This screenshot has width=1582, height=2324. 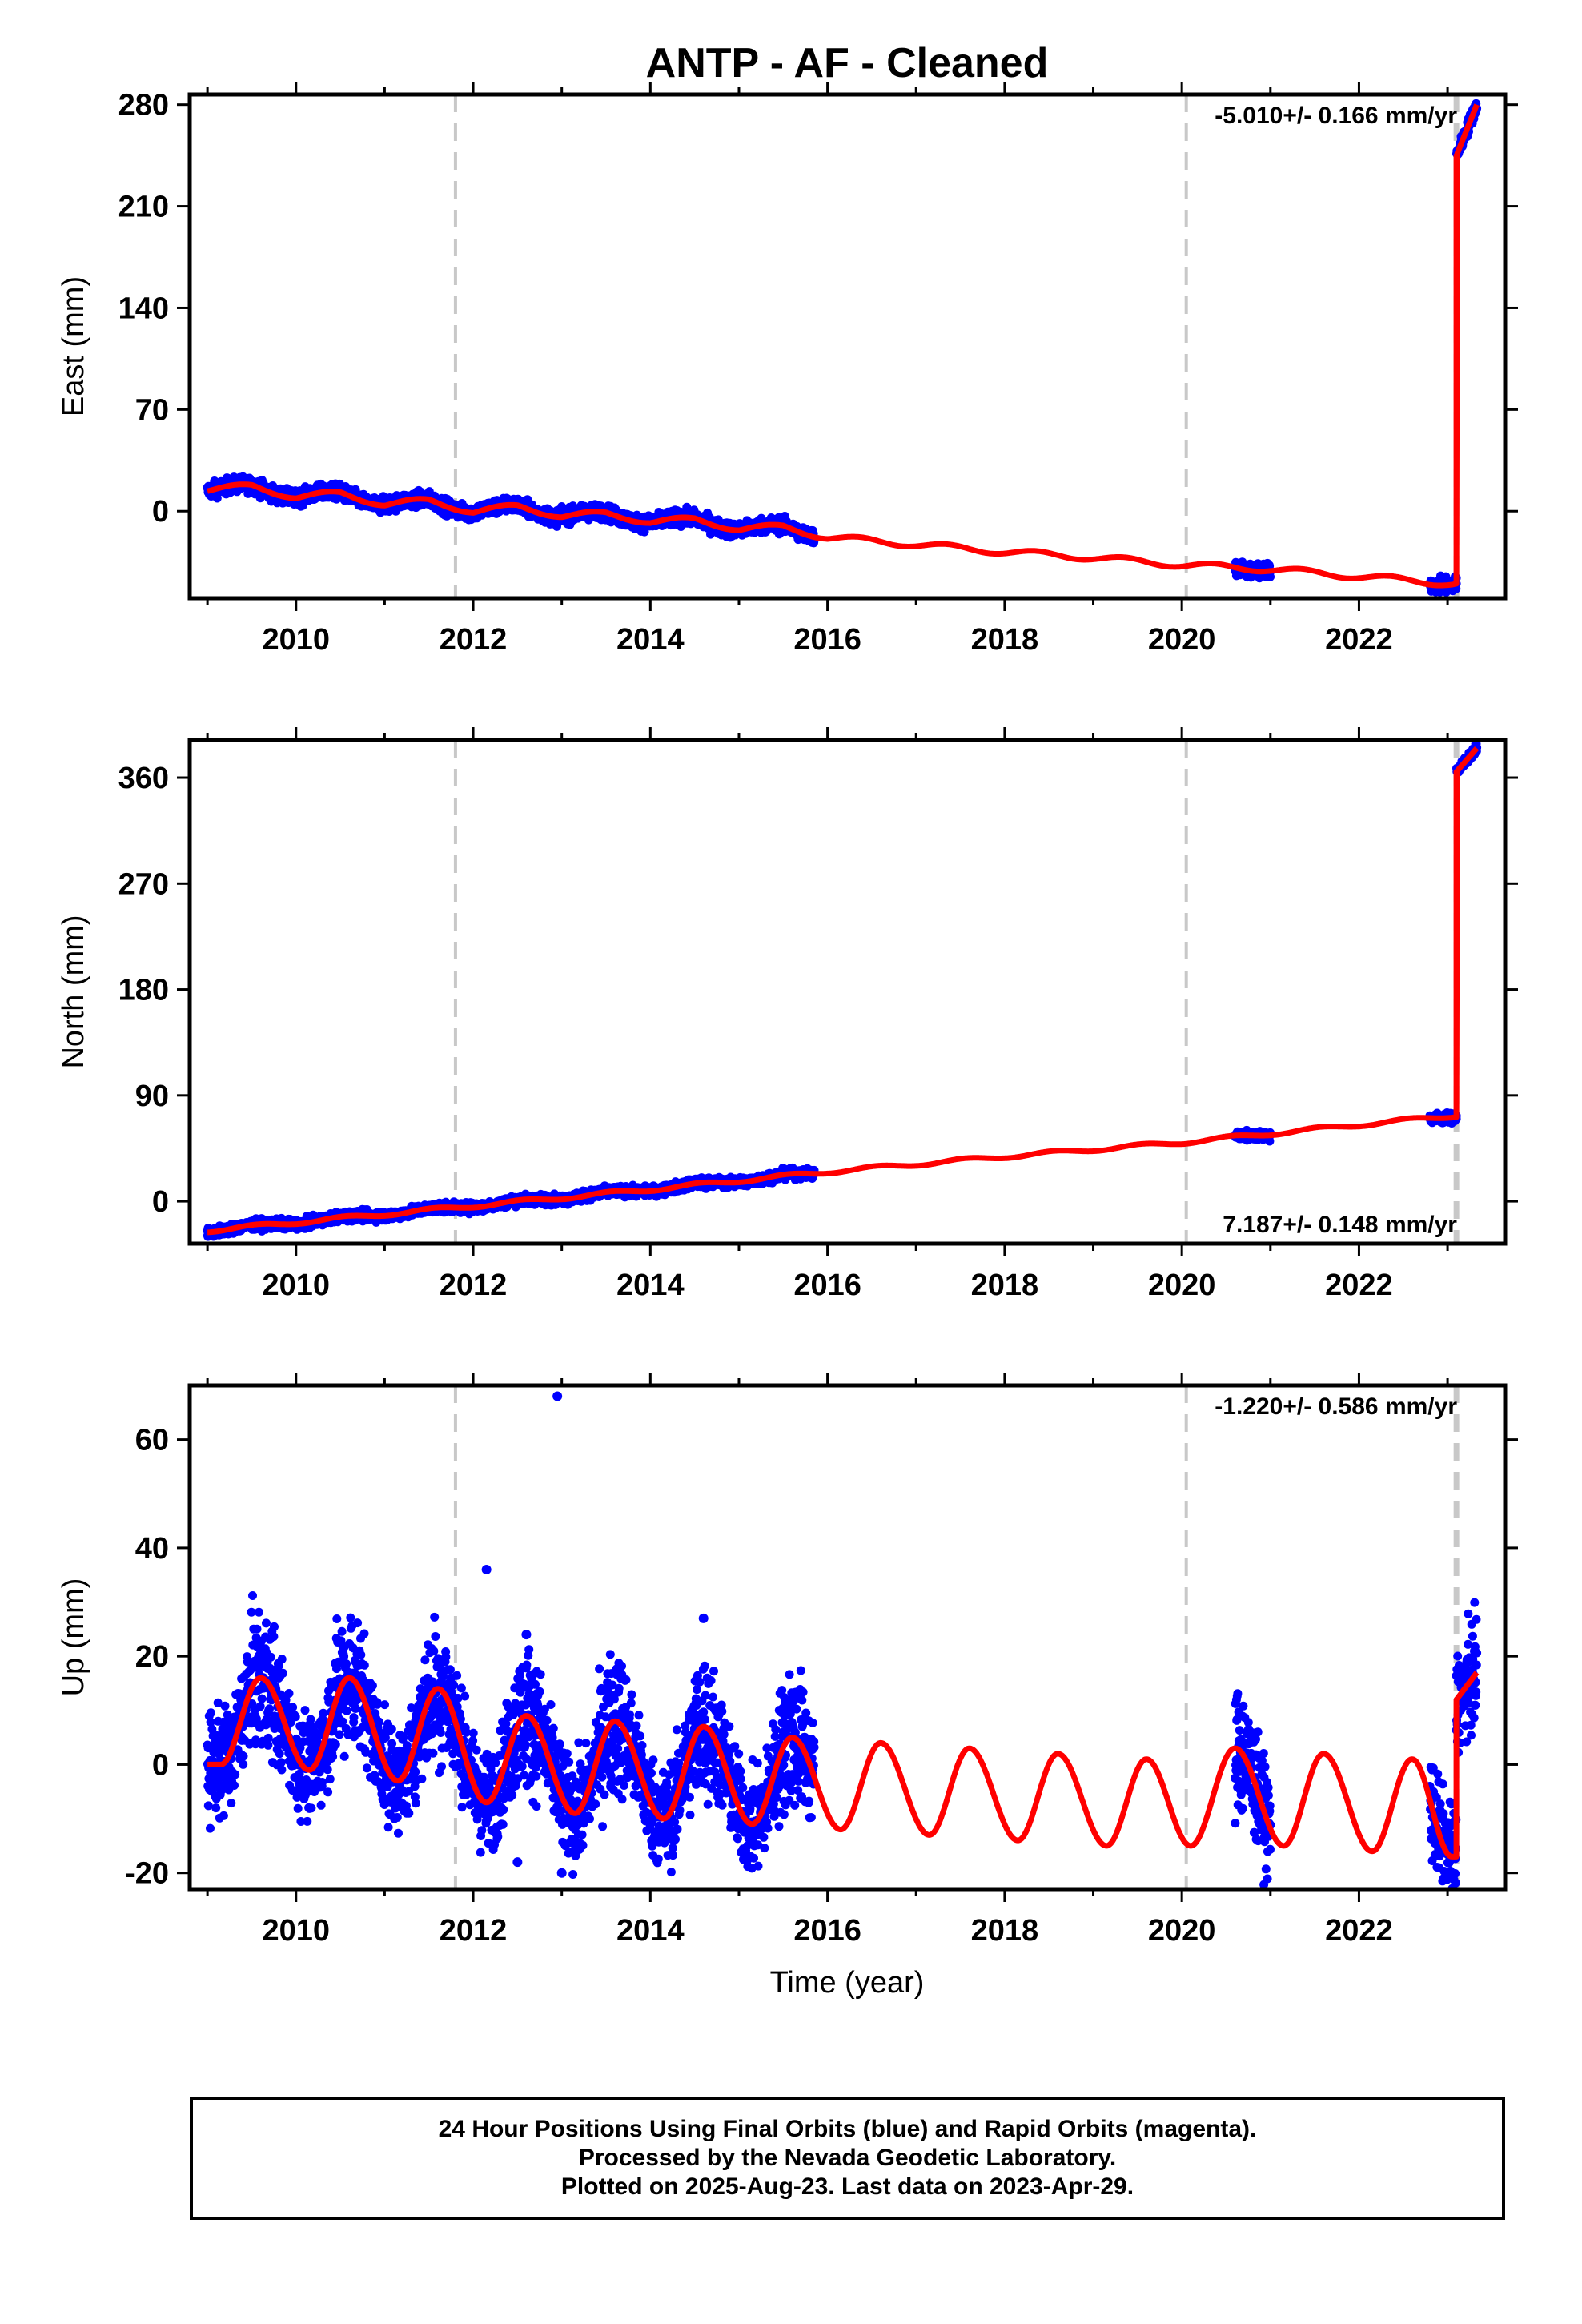 I want to click on x-tick-label: 2022, so click(x=1359, y=640).